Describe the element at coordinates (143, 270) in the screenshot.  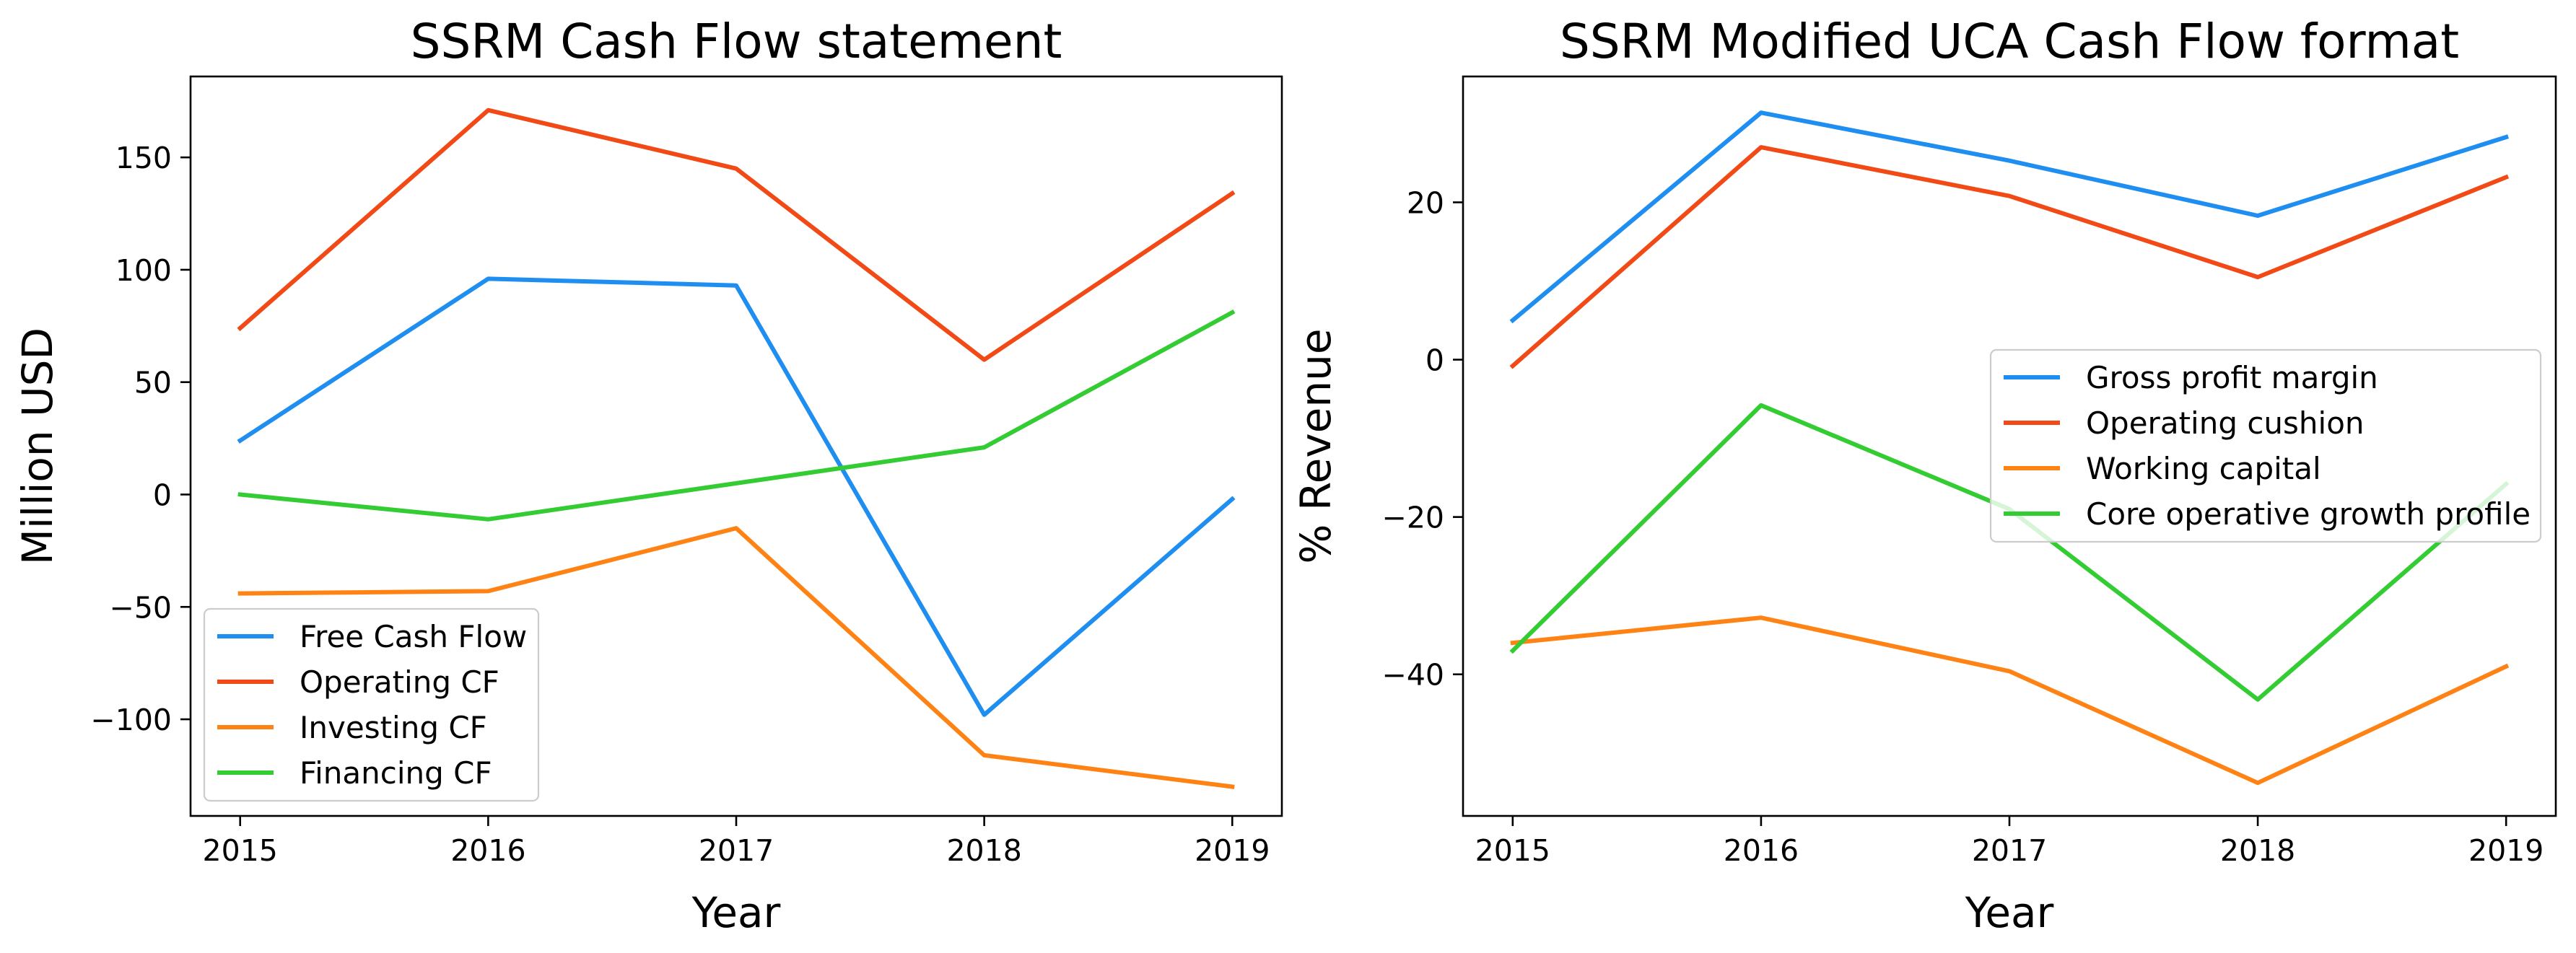
I see `y-tick-label: 100` at that location.